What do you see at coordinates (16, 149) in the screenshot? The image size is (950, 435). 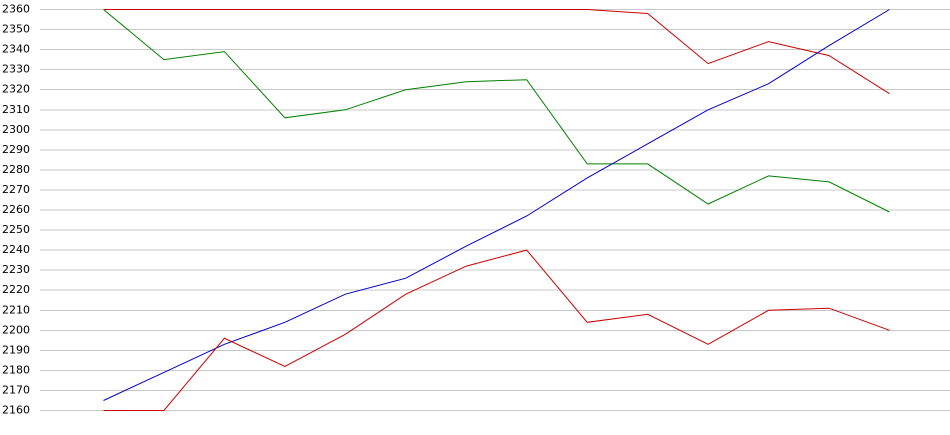 I see `y-tick-label: 2290` at bounding box center [16, 149].